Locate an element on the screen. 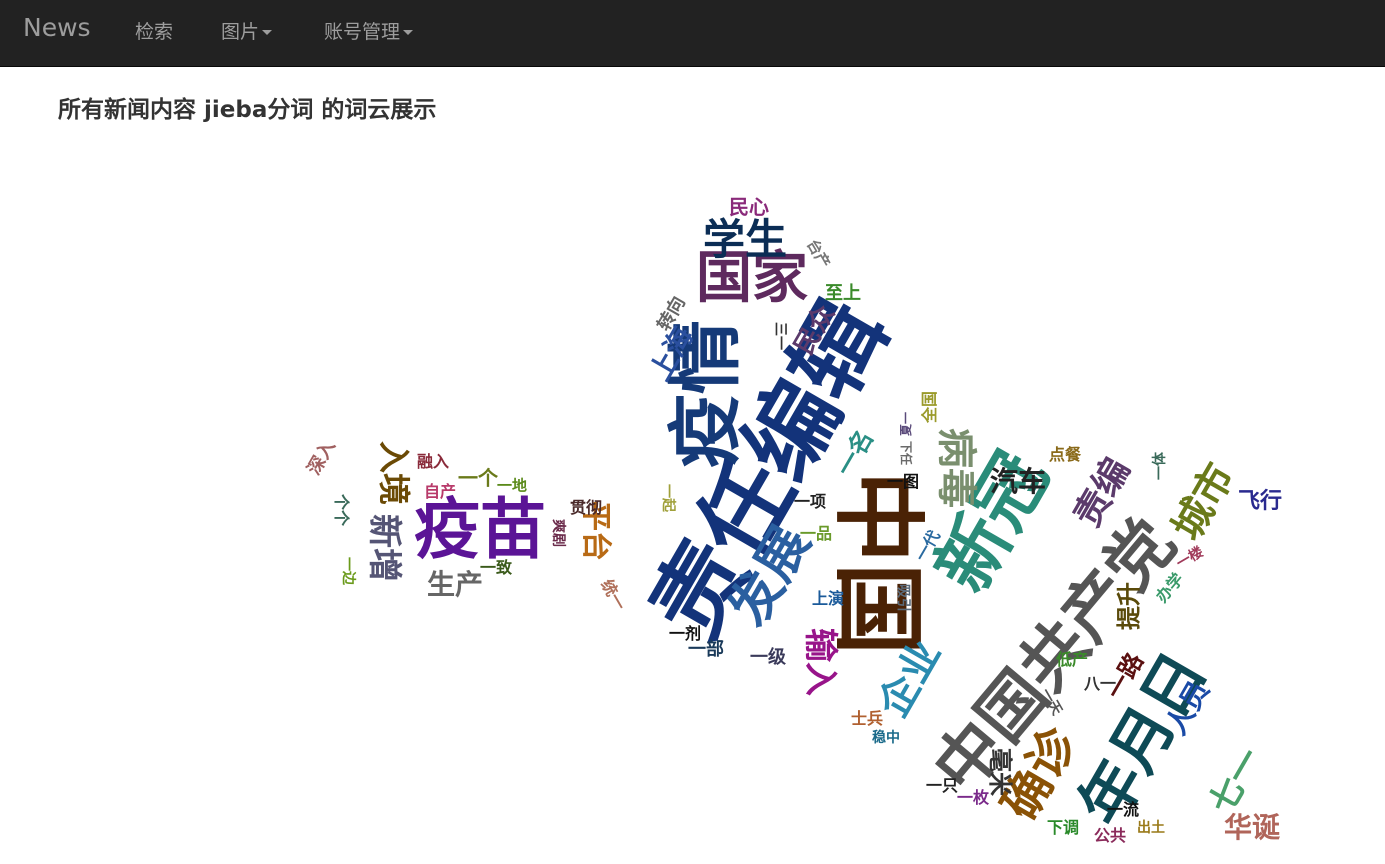 Image resolution: width=1385 pixels, height=864 pixels. word-cloud-word: 一边 is located at coordinates (348, 571).